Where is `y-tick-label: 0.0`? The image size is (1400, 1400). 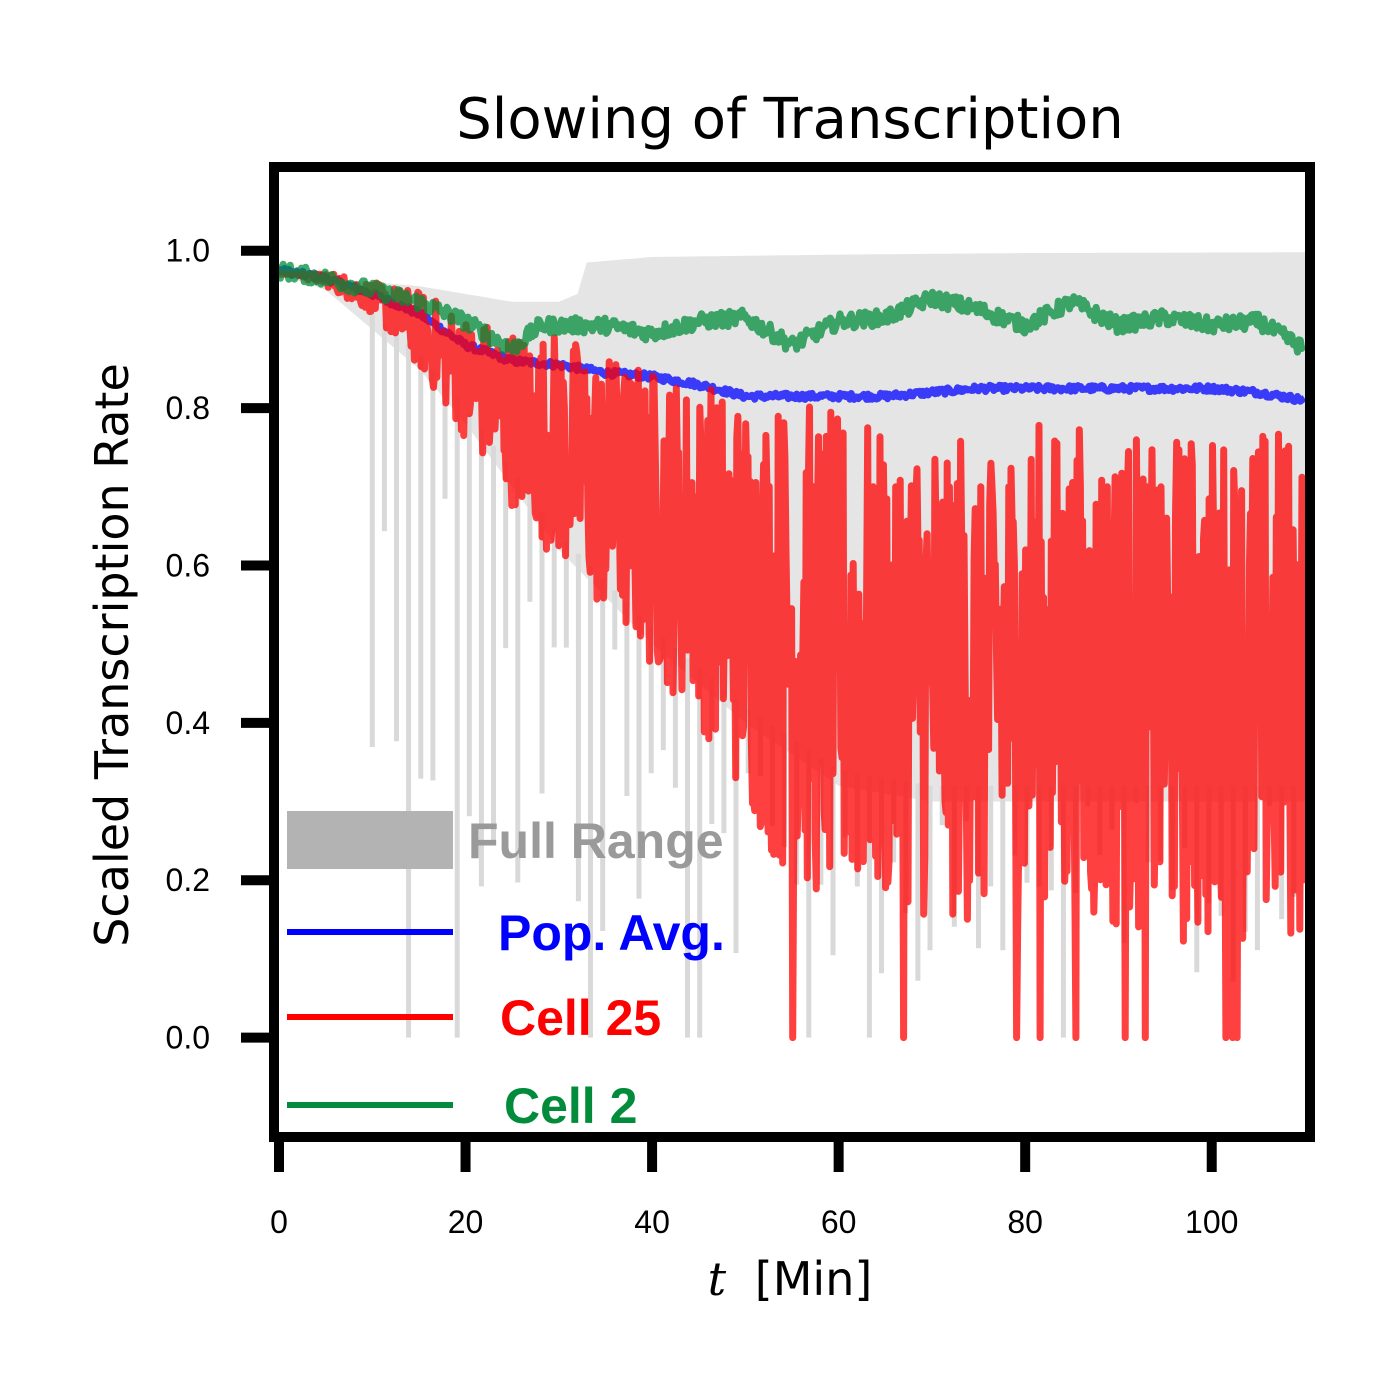 y-tick-label: 0.0 is located at coordinates (188, 1038).